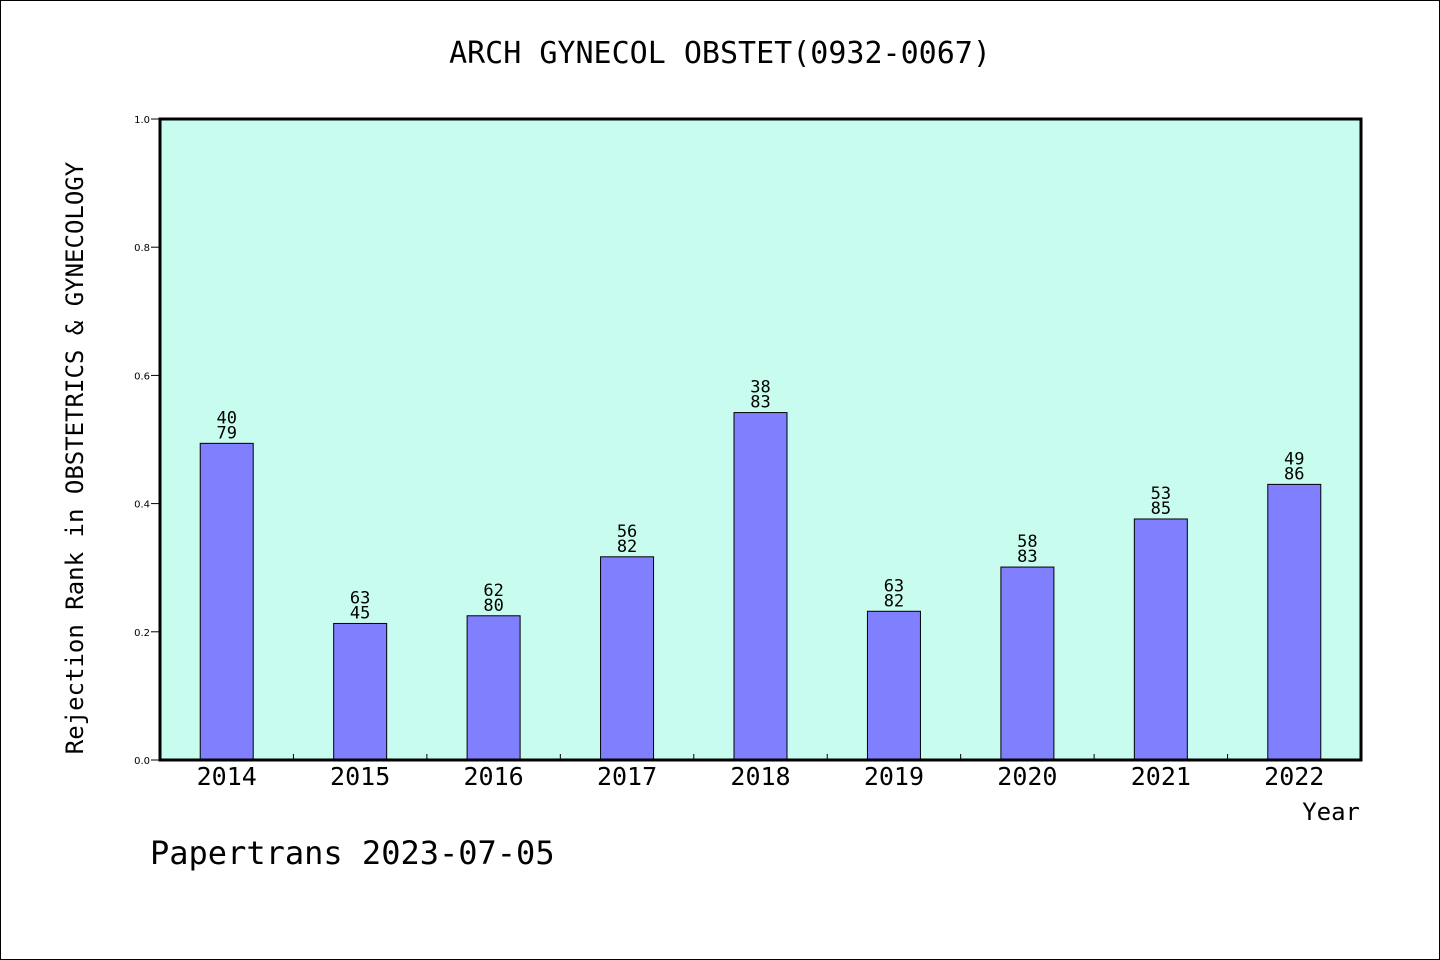 The height and width of the screenshot is (960, 1440). What do you see at coordinates (1027, 776) in the screenshot?
I see `x-tick-label: 2020` at bounding box center [1027, 776].